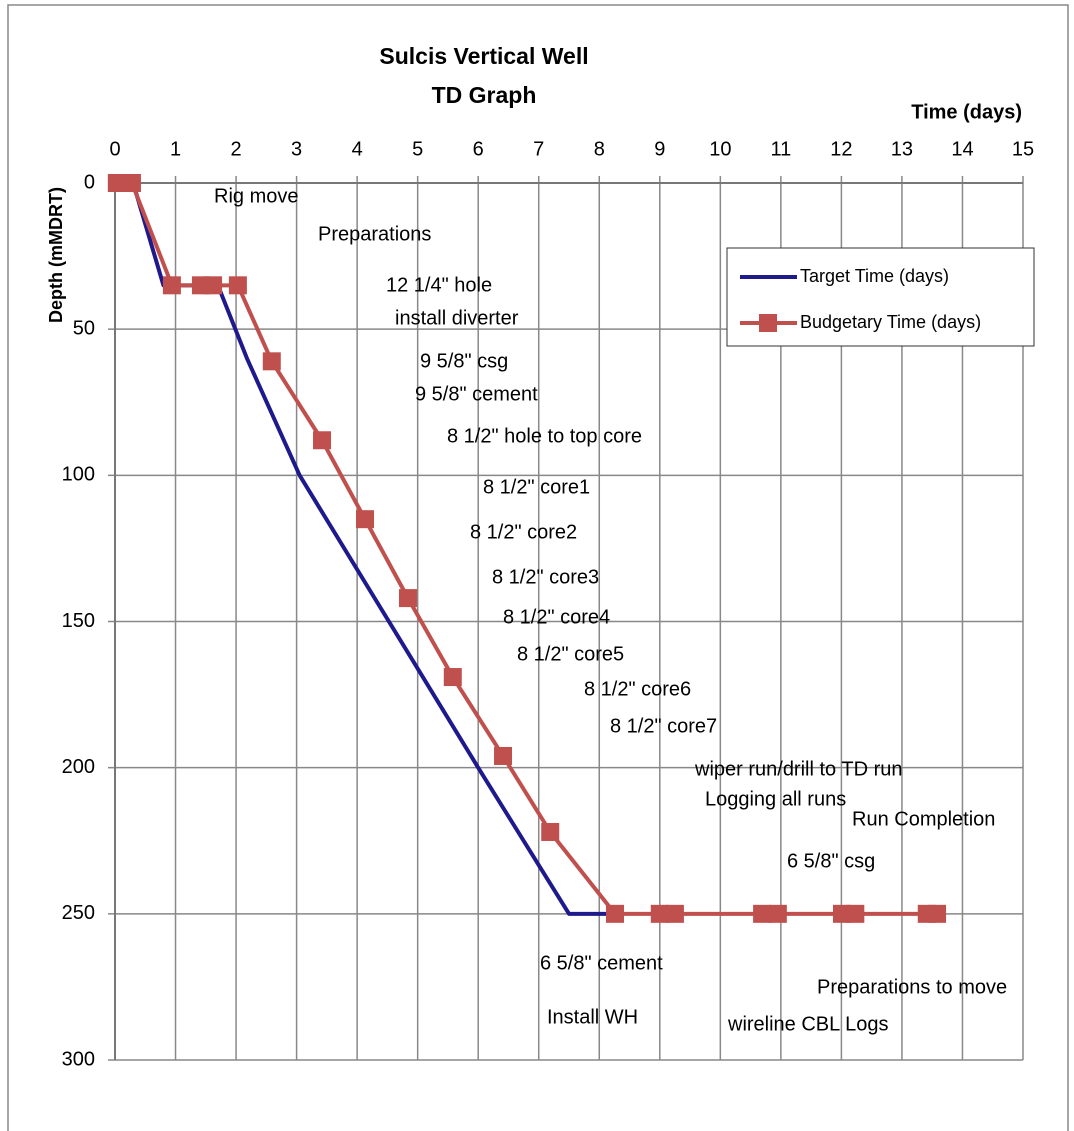 Image resolution: width=1074 pixels, height=1131 pixels. I want to click on annotation: 9 5/8" csg, so click(464, 361).